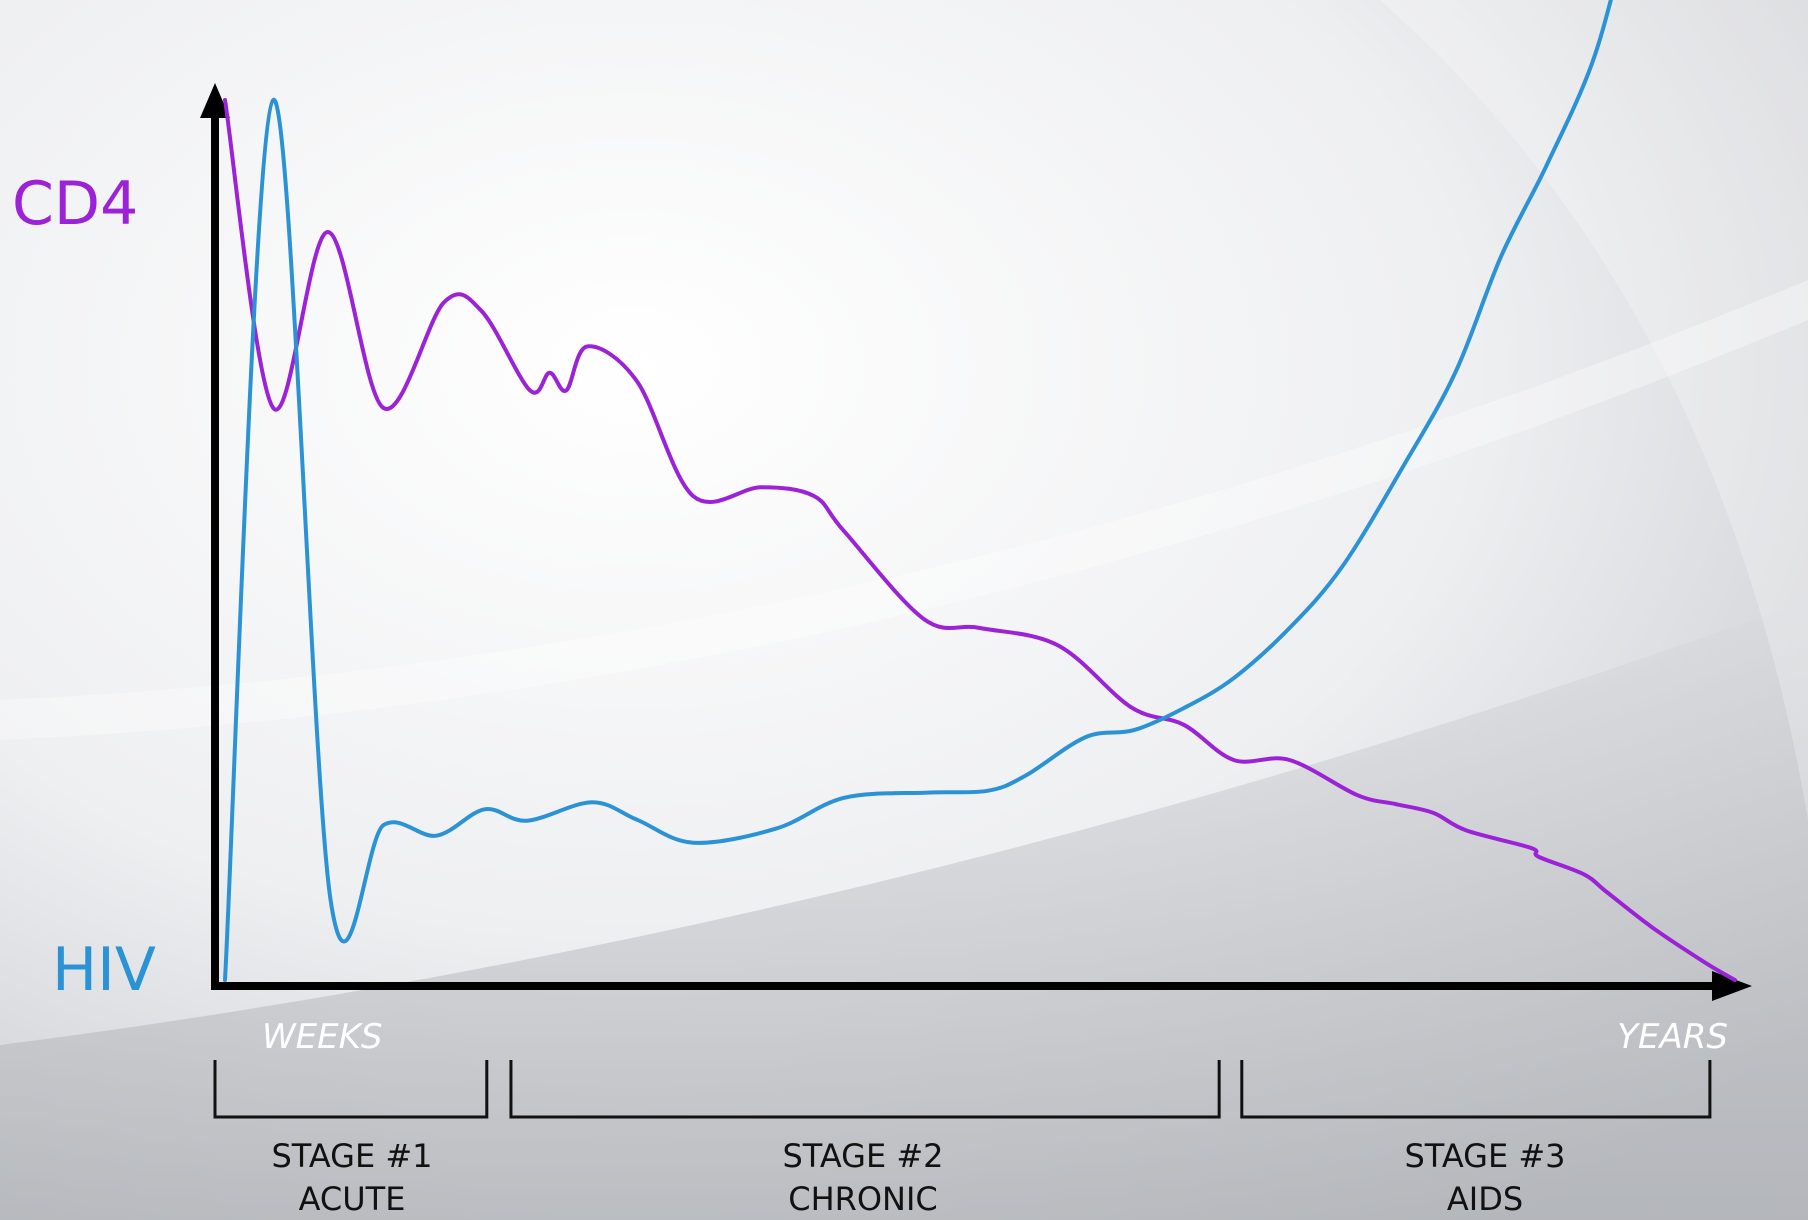 The width and height of the screenshot is (1808, 1220). I want to click on stage-2: STAGE #2 CHRONIC, so click(862, 1177).